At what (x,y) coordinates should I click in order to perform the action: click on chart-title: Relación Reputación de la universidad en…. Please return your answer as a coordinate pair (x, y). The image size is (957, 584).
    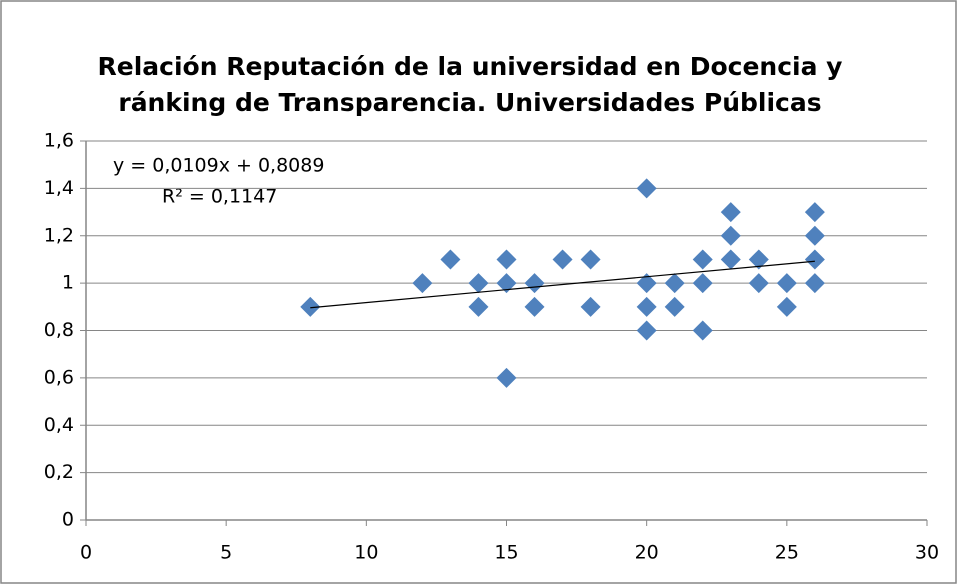
    Looking at the image, I should click on (470, 66).